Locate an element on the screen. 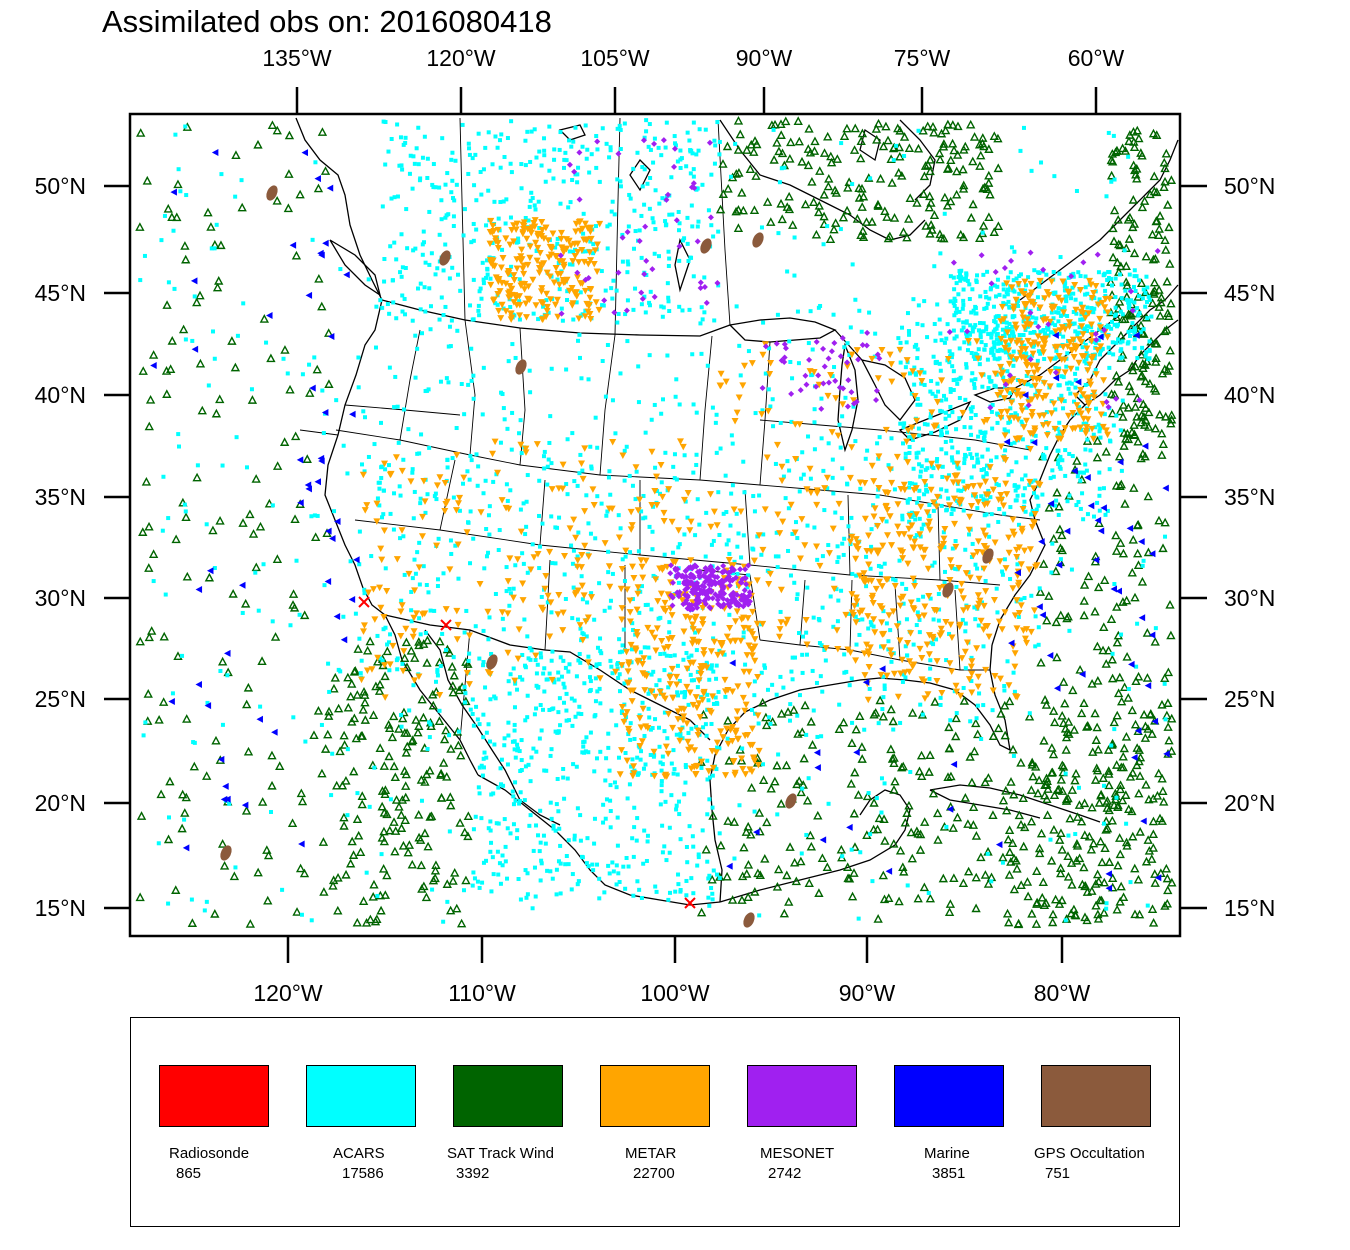 The width and height of the screenshot is (1350, 1250). top-lon-label: 105°W is located at coordinates (615, 58).